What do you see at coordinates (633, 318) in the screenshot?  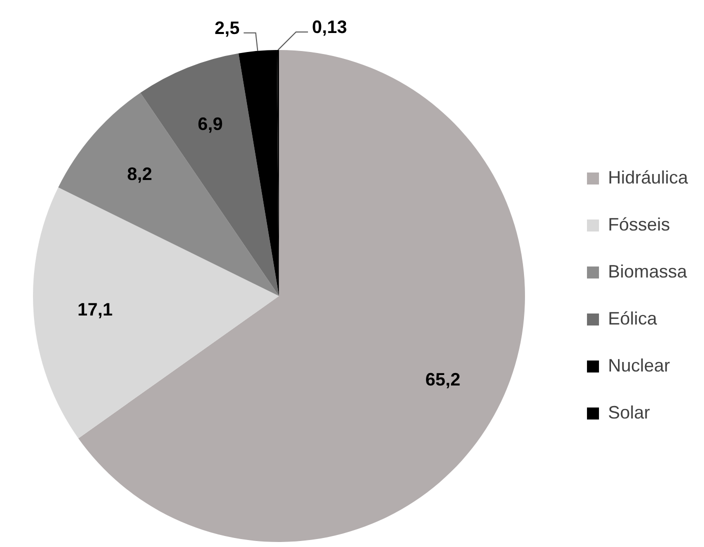 I see `legend-label: Eólica` at bounding box center [633, 318].